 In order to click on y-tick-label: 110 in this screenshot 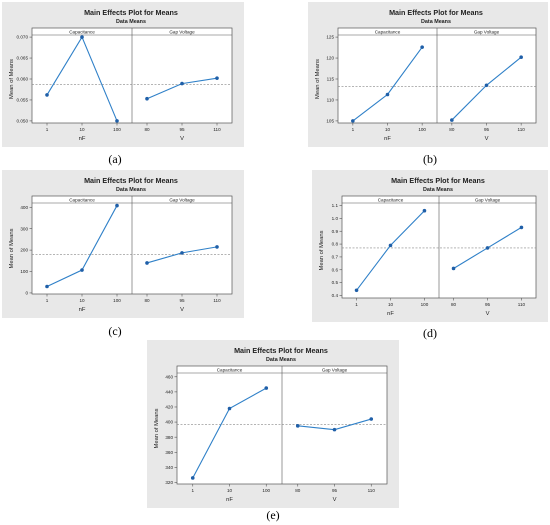, I will do `click(331, 100)`.